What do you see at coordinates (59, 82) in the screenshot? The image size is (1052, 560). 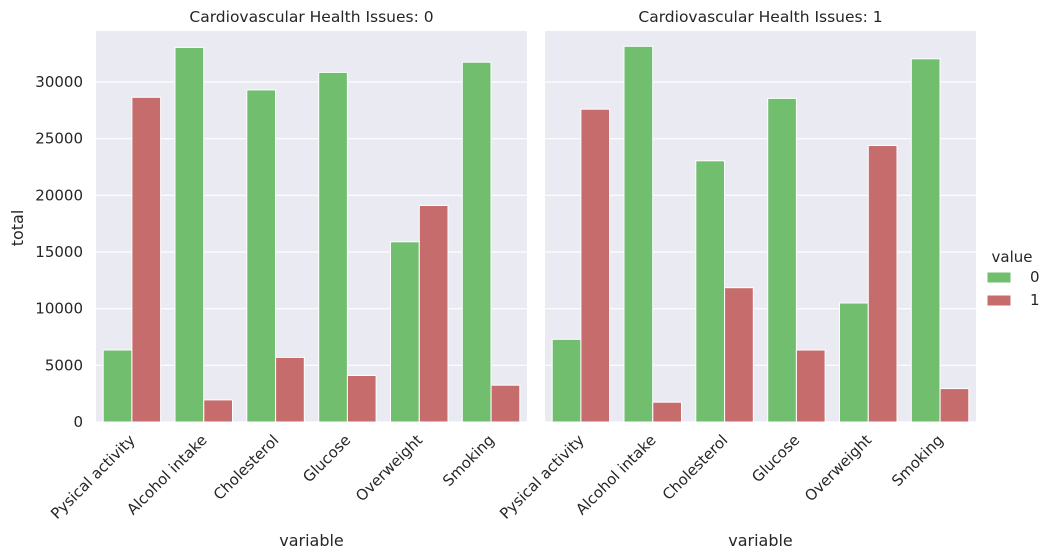 I see `y-tick-label: 30000` at bounding box center [59, 82].